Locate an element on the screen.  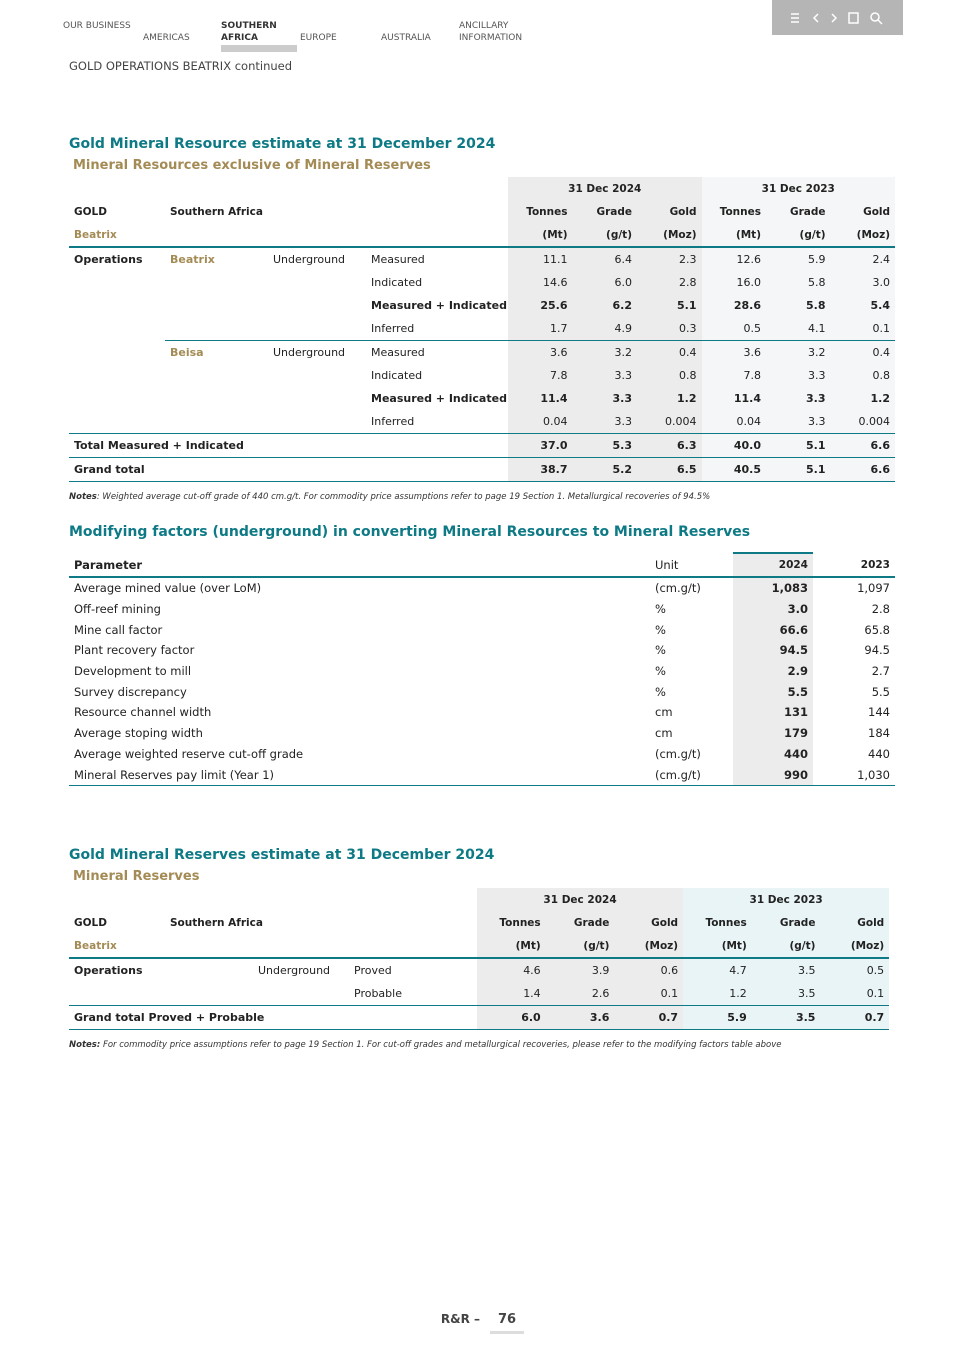
header-cell: GOLD is located at coordinates (90, 211).